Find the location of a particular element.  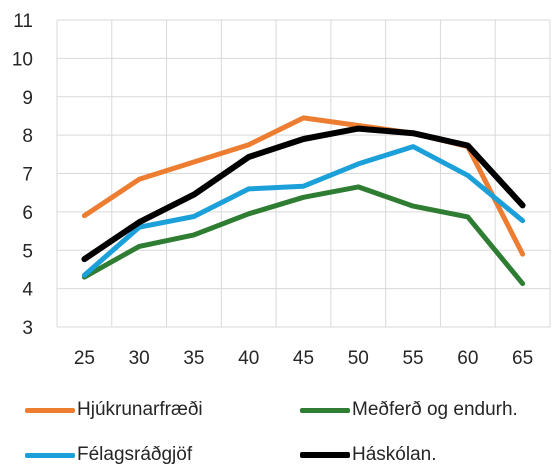

y-tick-label: 8 is located at coordinates (27, 136).